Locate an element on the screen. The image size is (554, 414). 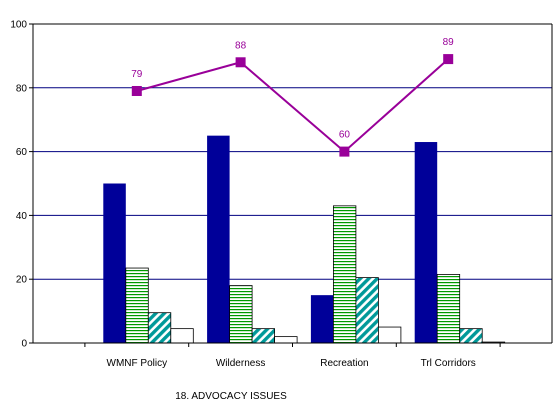
y-tick-label-80: 80 is located at coordinates (22, 88).